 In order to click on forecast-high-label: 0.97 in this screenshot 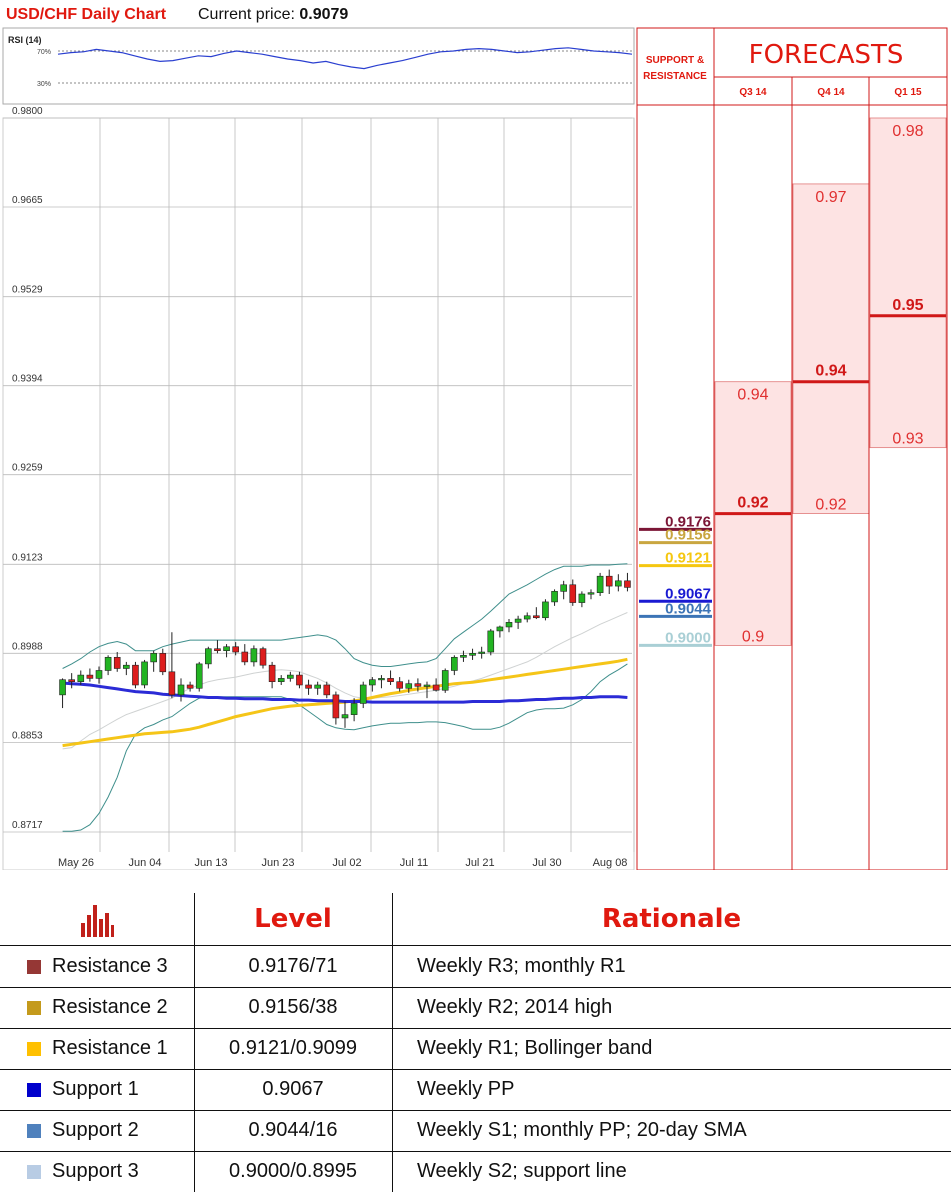, I will do `click(830, 197)`.